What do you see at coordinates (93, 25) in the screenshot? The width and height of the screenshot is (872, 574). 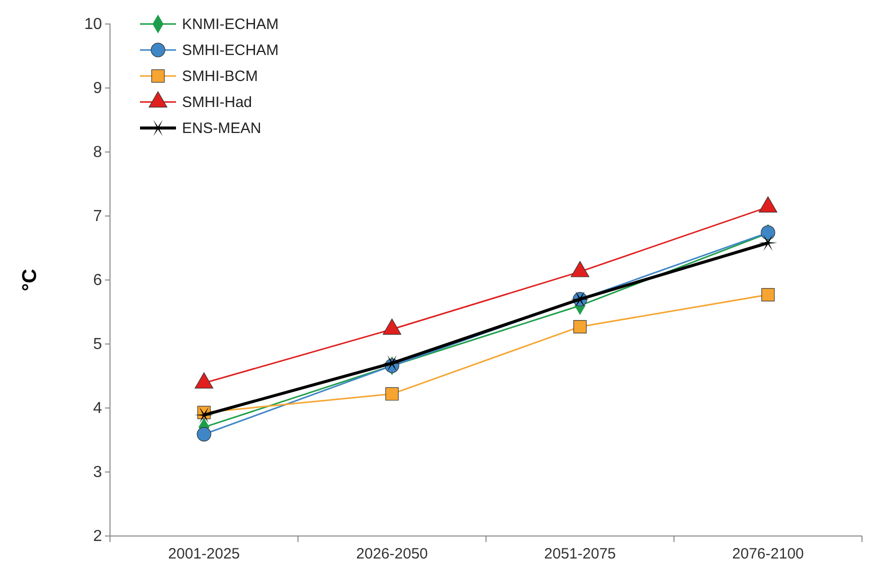 I see `y-tick-label: 10` at bounding box center [93, 25].